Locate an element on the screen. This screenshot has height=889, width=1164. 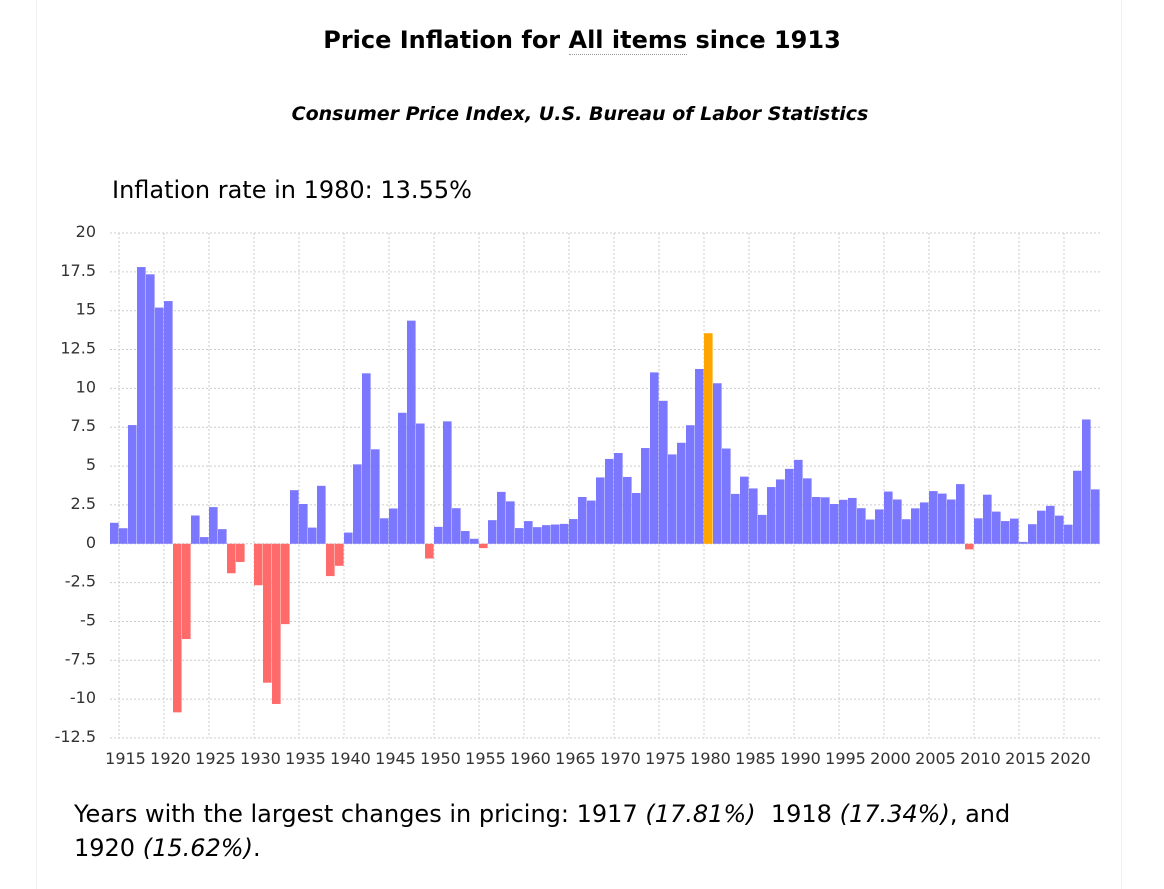
bar-2007 is located at coordinates (951, 521).